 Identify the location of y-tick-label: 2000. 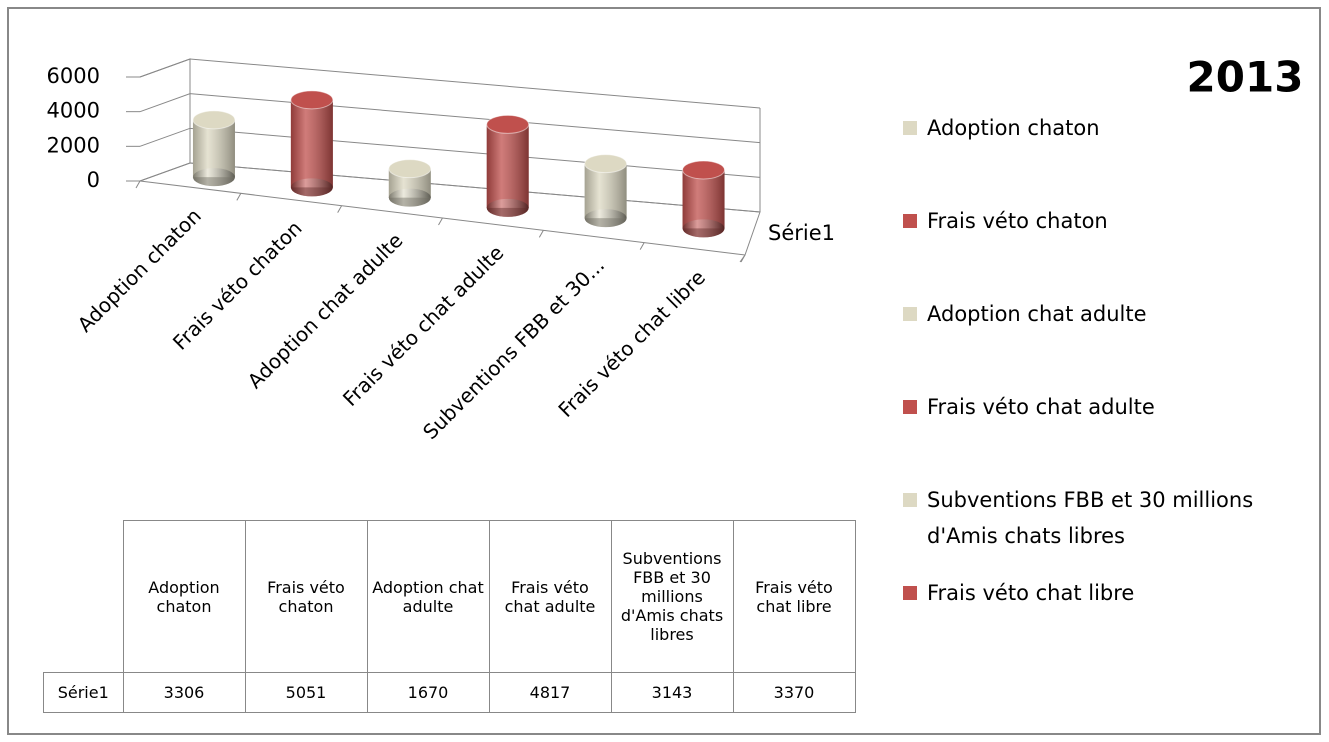
(73, 145).